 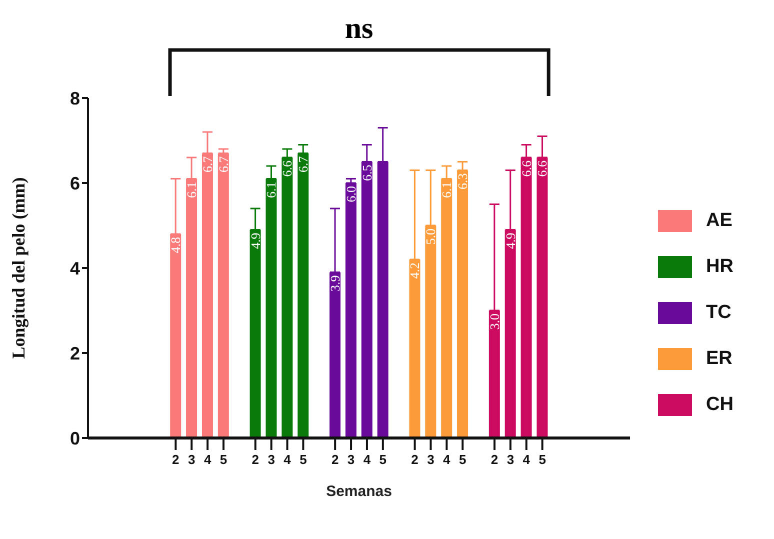 I want to click on data-label: 6.5, so click(x=366, y=172).